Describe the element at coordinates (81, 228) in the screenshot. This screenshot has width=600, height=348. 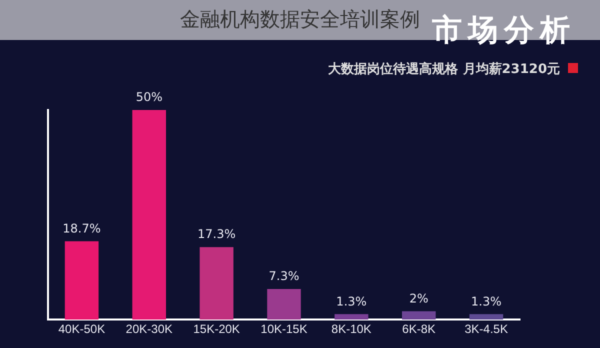
I see `data-label: 18.7%` at that location.